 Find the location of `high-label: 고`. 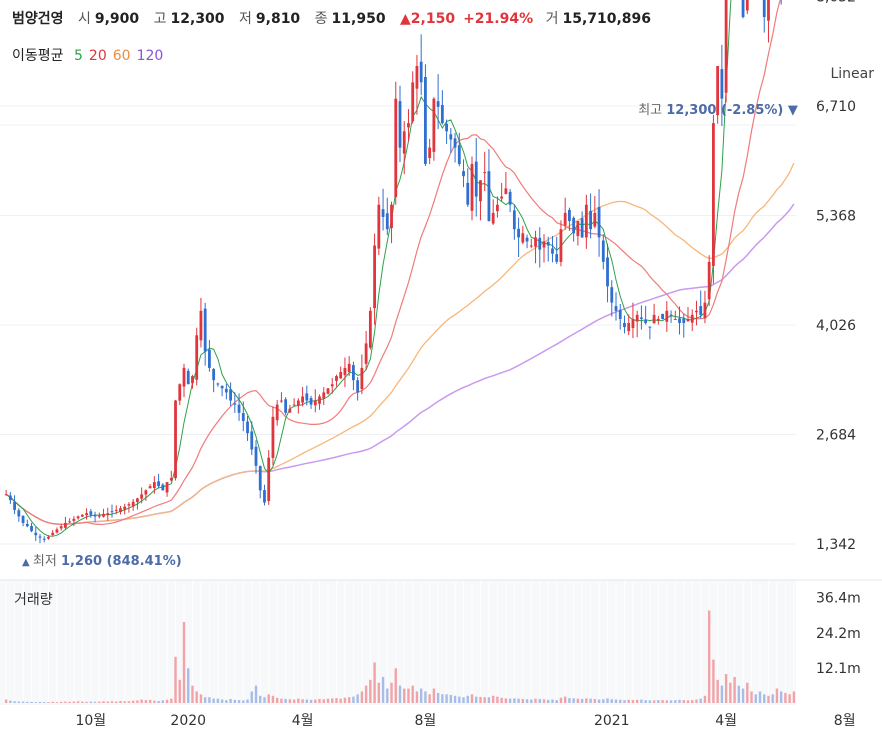

high-label: 고 is located at coordinates (160, 19).